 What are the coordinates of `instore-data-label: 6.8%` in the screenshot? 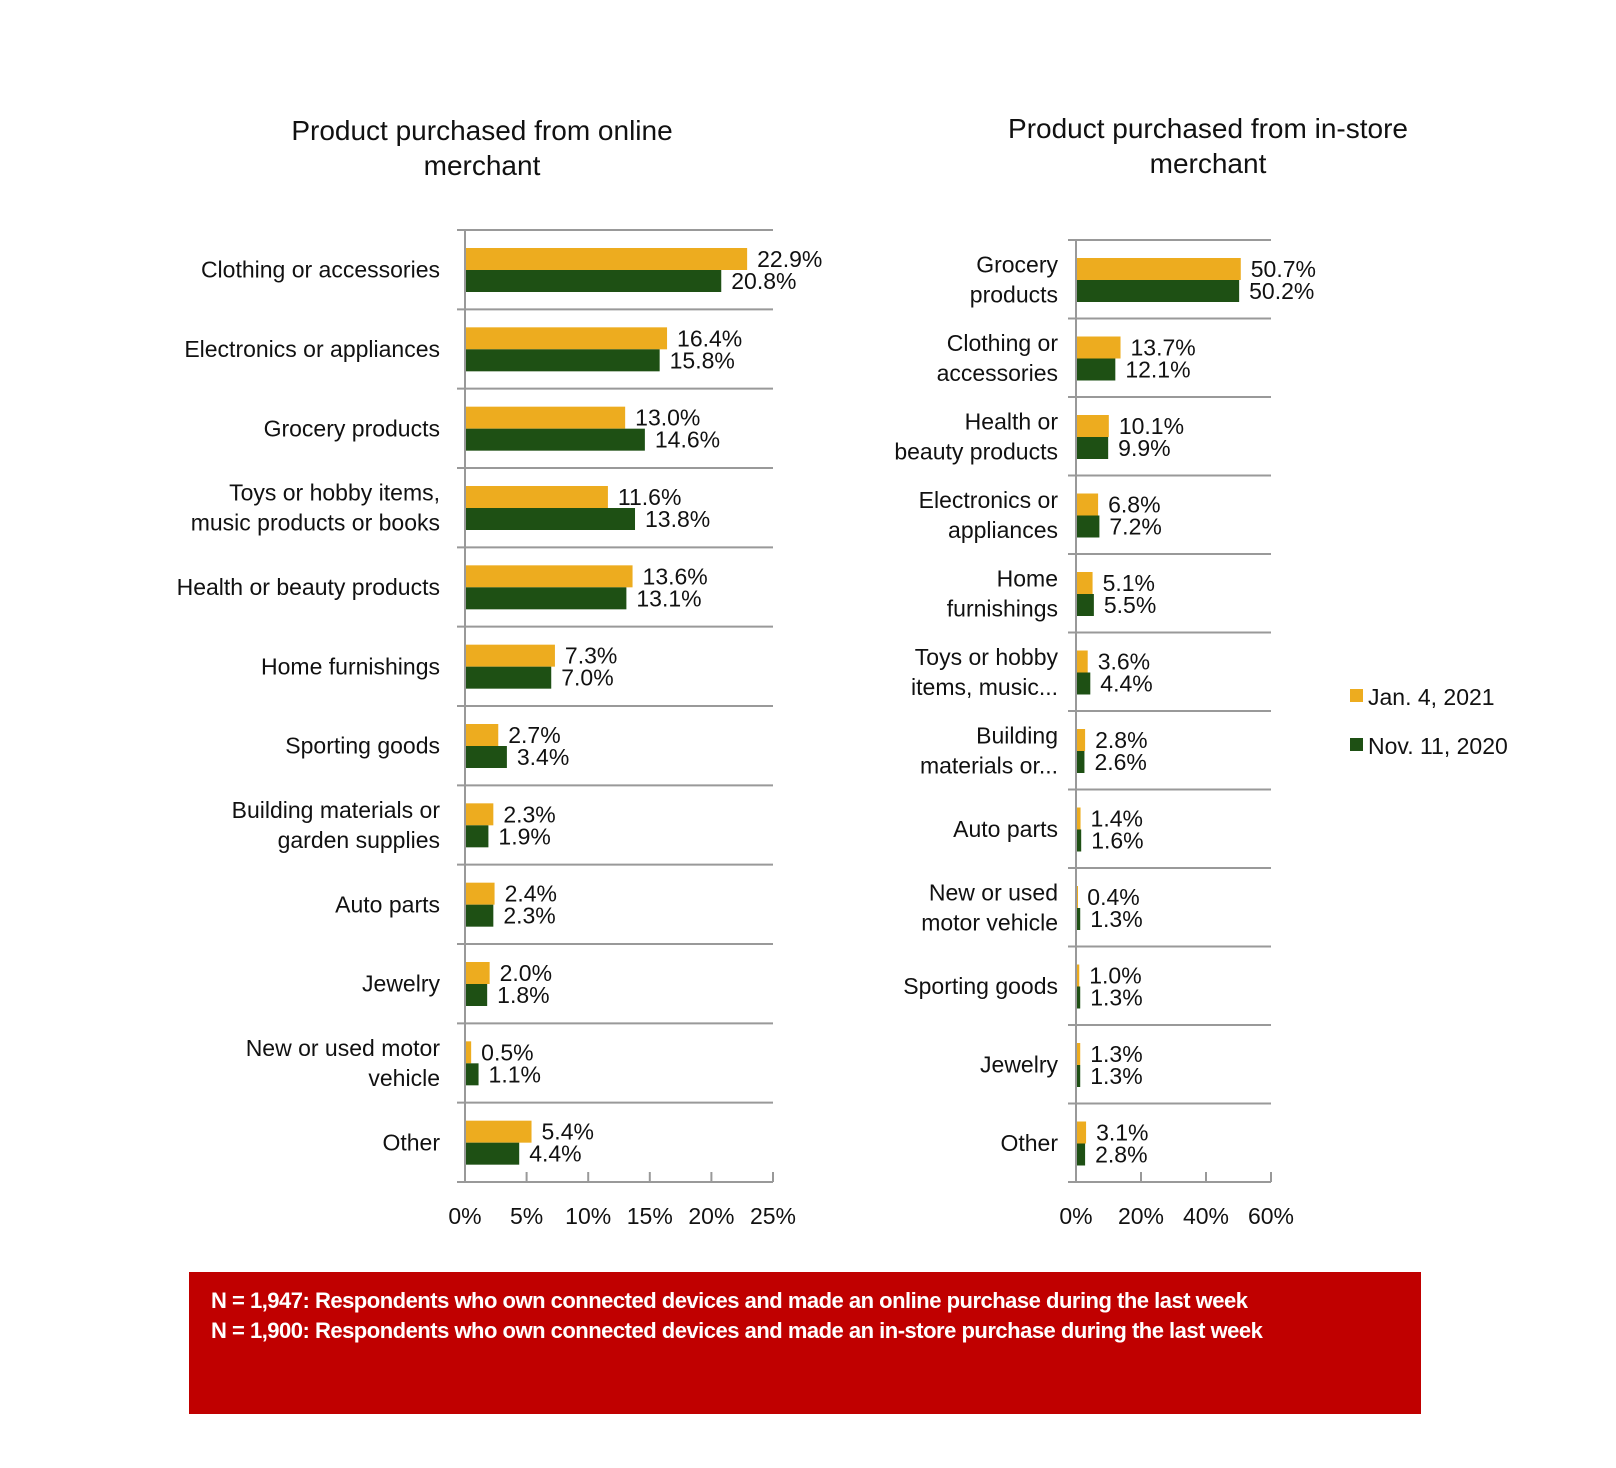 It's located at (1134, 505).